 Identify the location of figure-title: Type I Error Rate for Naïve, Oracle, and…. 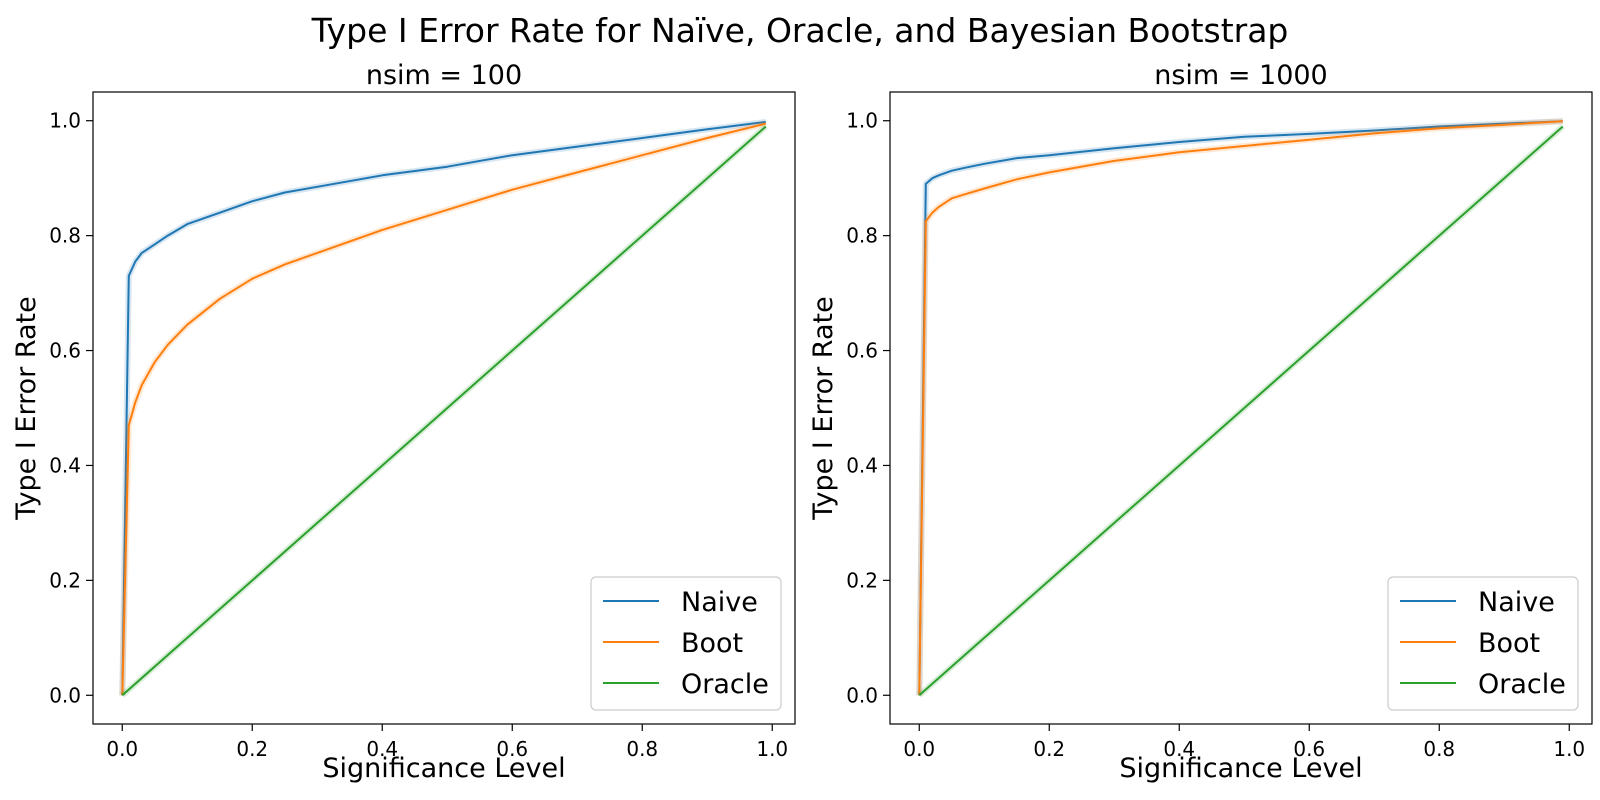
(800, 30).